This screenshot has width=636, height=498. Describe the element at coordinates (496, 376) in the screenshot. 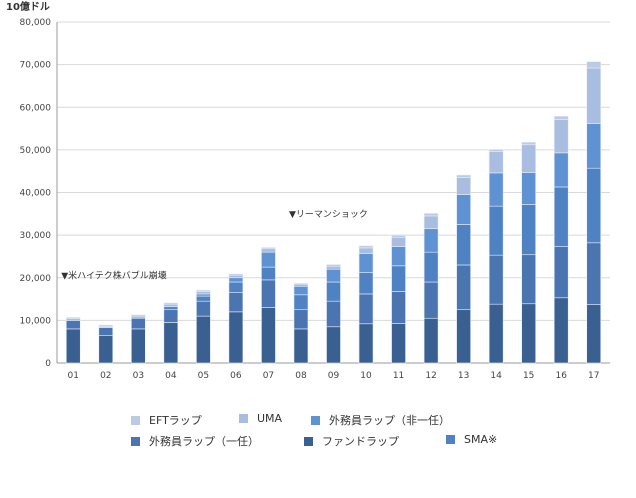

I see `x-tick-label: 14` at that location.